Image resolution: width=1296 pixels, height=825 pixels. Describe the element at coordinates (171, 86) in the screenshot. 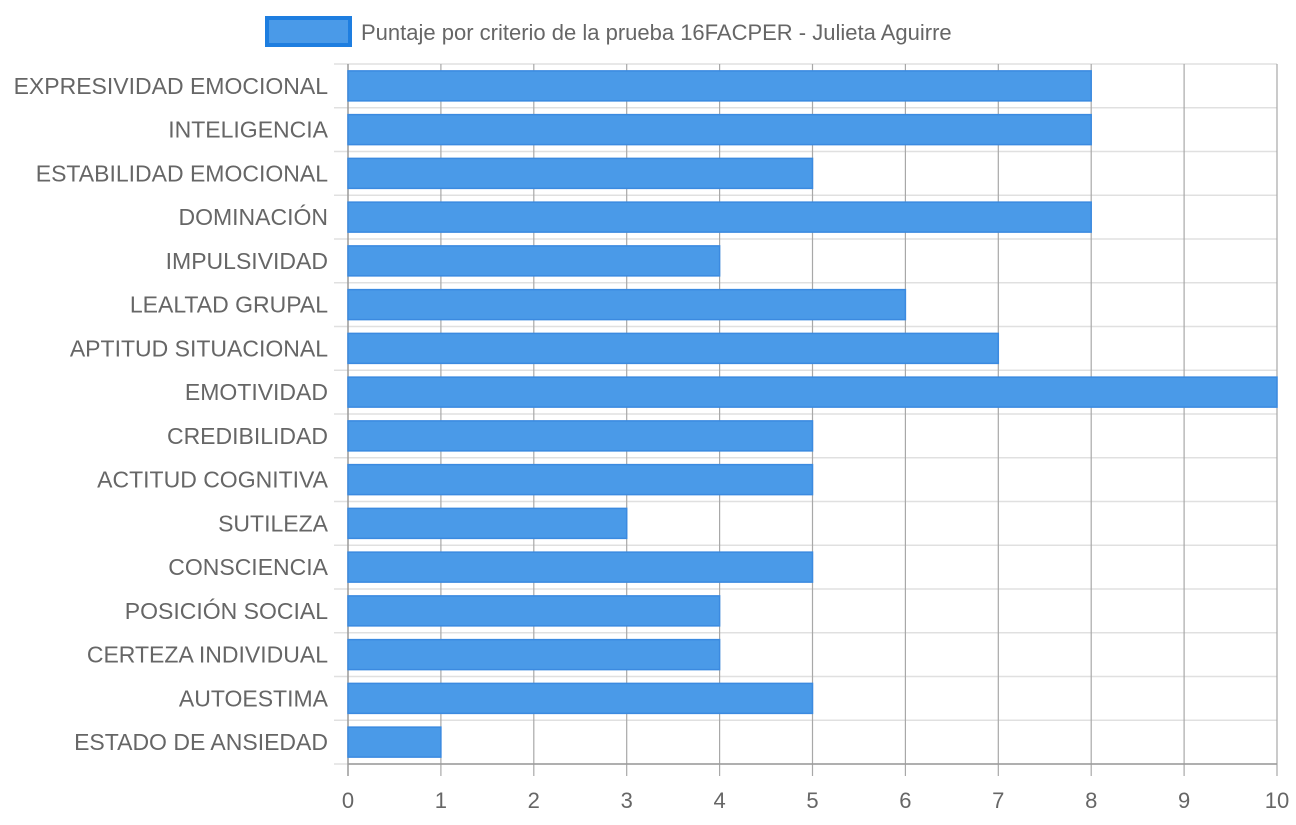

I see `category-label: EXPRESIVIDAD EMOCIONAL` at that location.